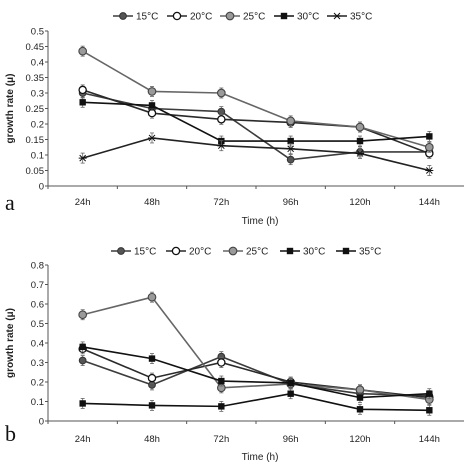  Describe the element at coordinates (10, 433) in the screenshot. I see `panel-label: b` at that location.